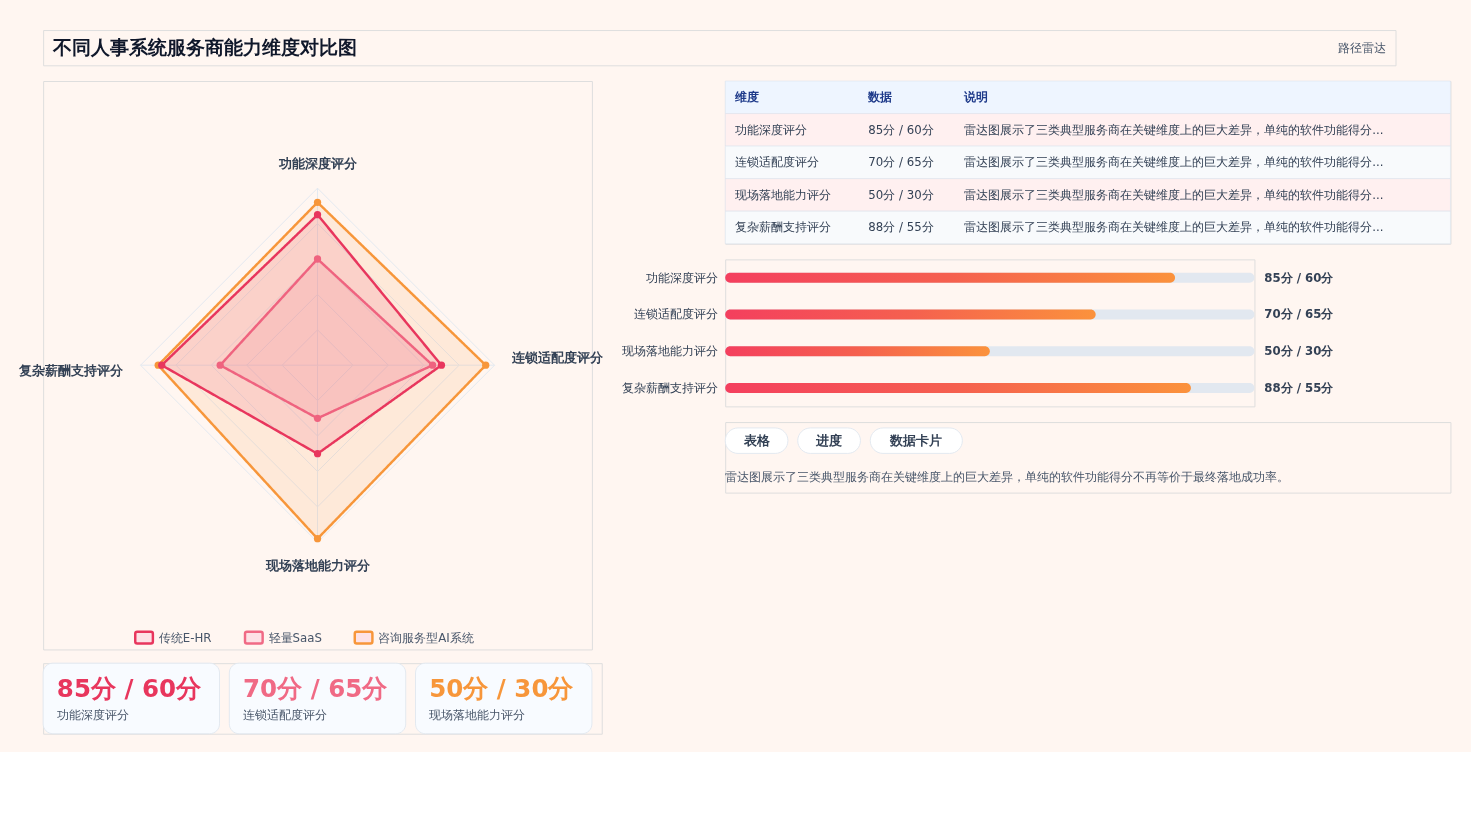 The image size is (1471, 836). Describe the element at coordinates (681, 277) in the screenshot. I see `y-tick-label: 功能深度评分` at that location.